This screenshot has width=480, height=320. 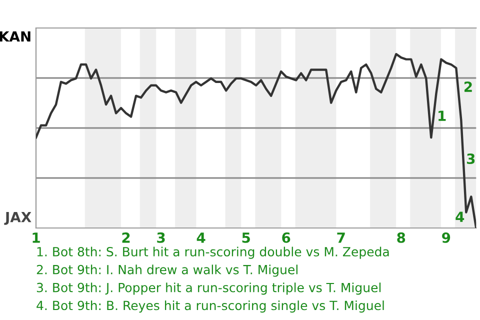 I want to click on x-tick-label: 9, so click(x=446, y=237).